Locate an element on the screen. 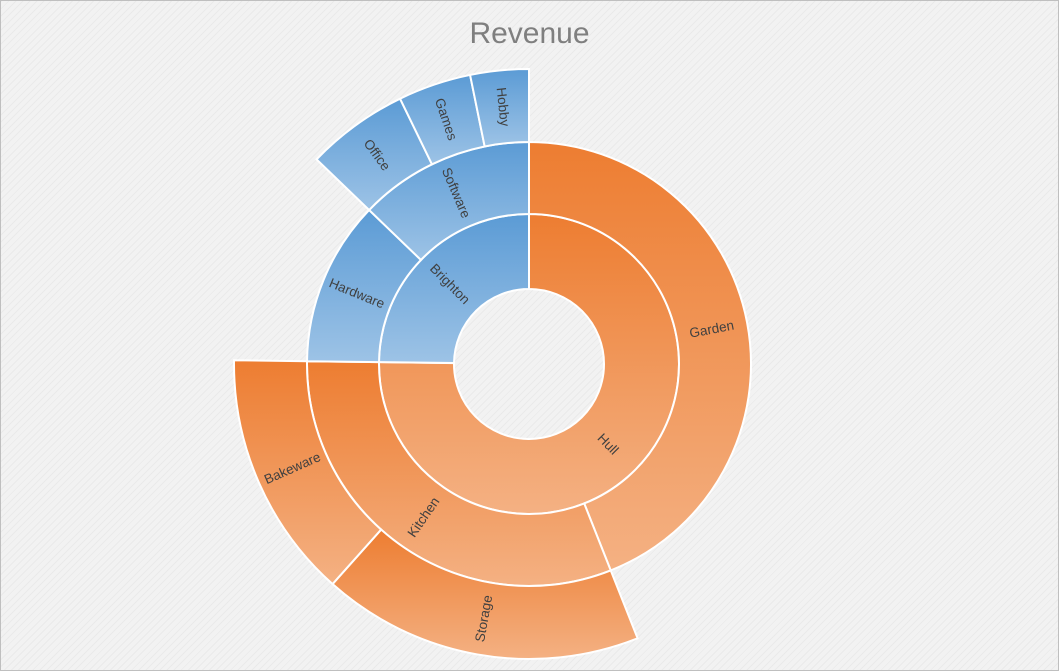 The width and height of the screenshot is (1059, 671). segment-bakeware is located at coordinates (308, 472).